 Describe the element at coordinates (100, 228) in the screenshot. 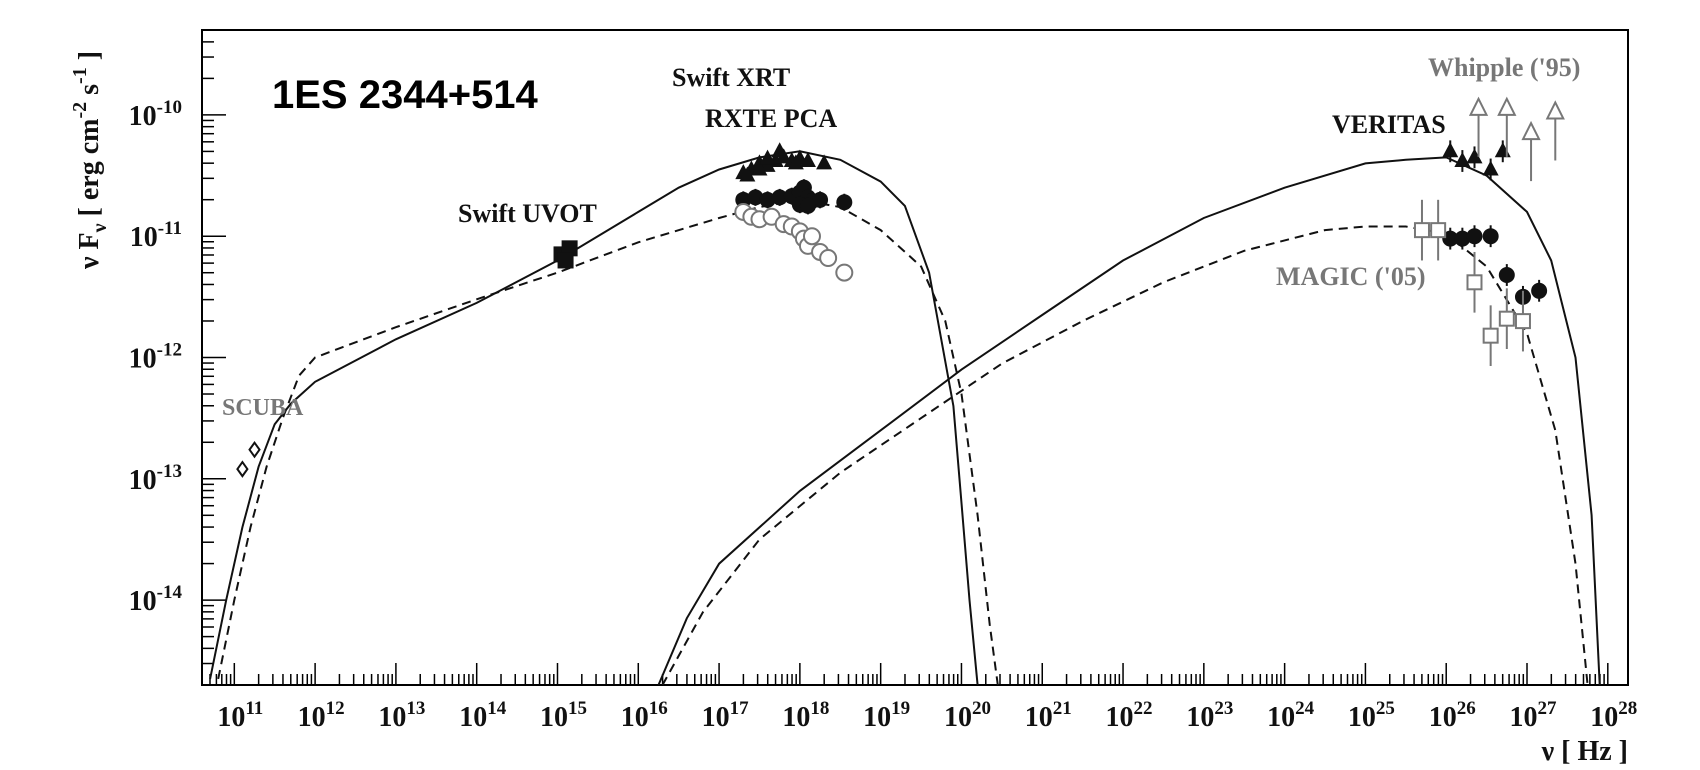

I see `y-axis-title-part: ν` at that location.